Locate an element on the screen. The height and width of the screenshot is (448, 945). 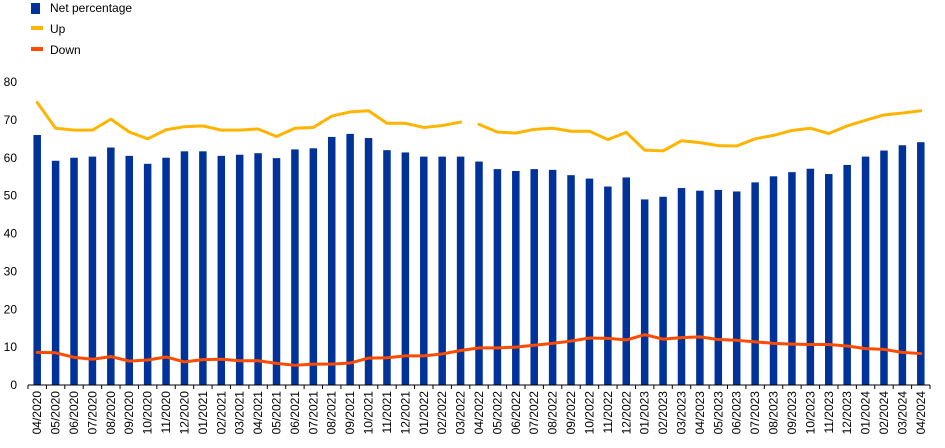
legend-label-up: Up is located at coordinates (58, 29).